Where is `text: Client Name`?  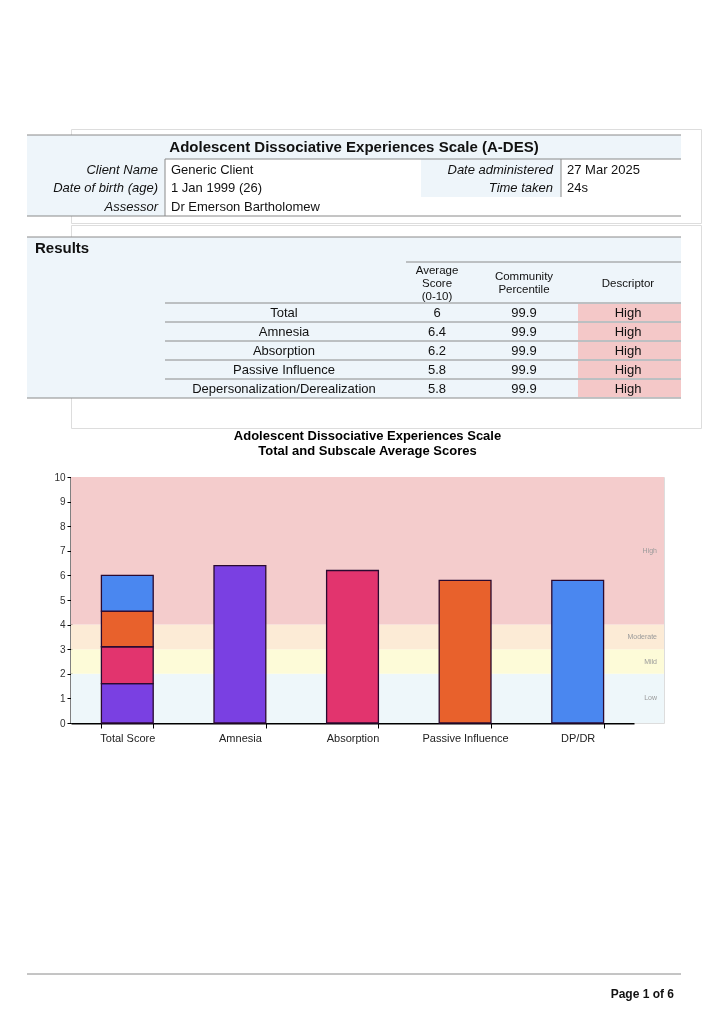 text: Client Name is located at coordinates (122, 169).